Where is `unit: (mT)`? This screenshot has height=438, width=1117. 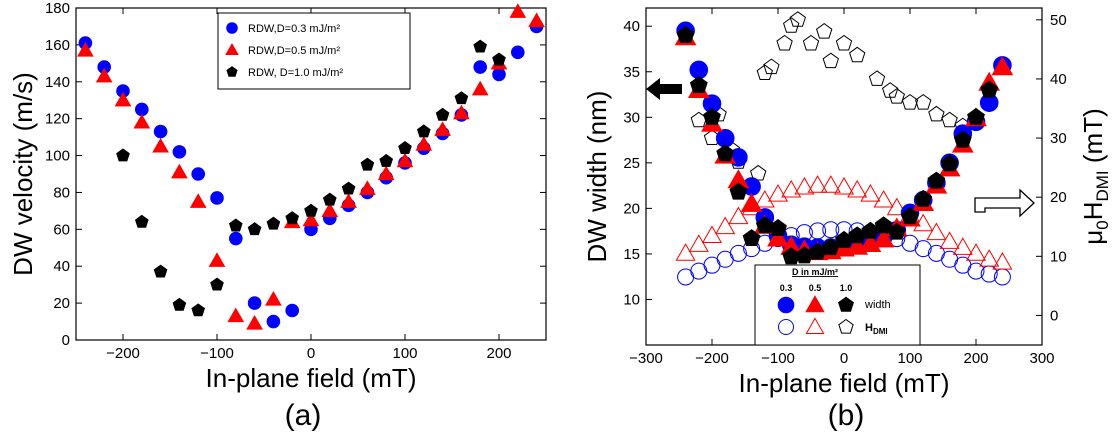 unit: (mT) is located at coordinates (1093, 139).